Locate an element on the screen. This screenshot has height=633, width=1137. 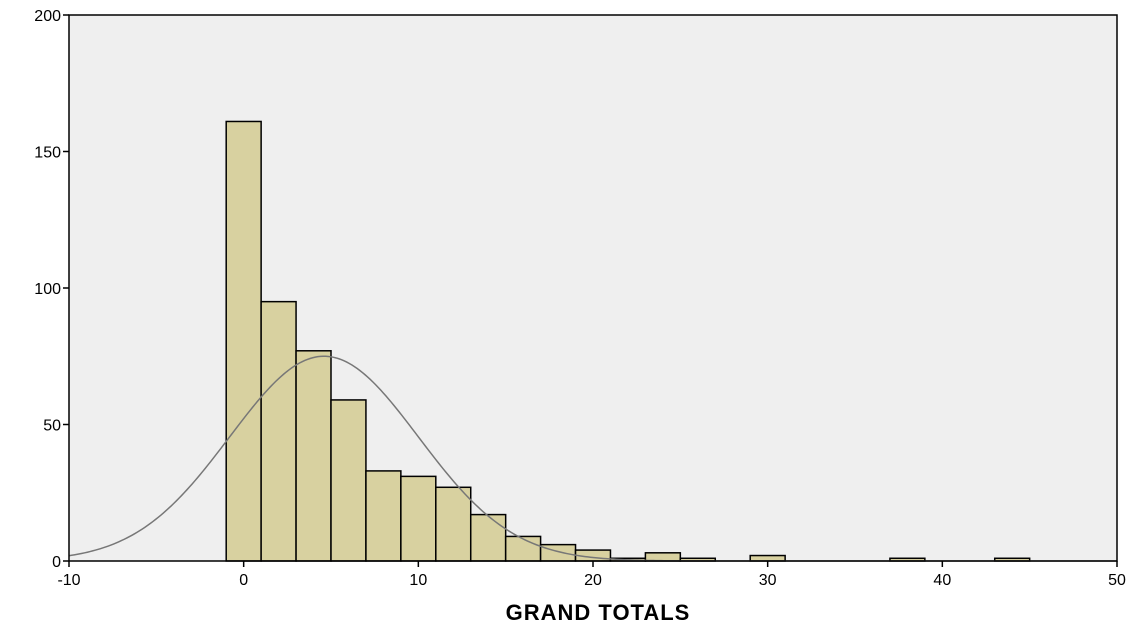
x-axis-title: GRAND TOTALS is located at coordinates (598, 612).